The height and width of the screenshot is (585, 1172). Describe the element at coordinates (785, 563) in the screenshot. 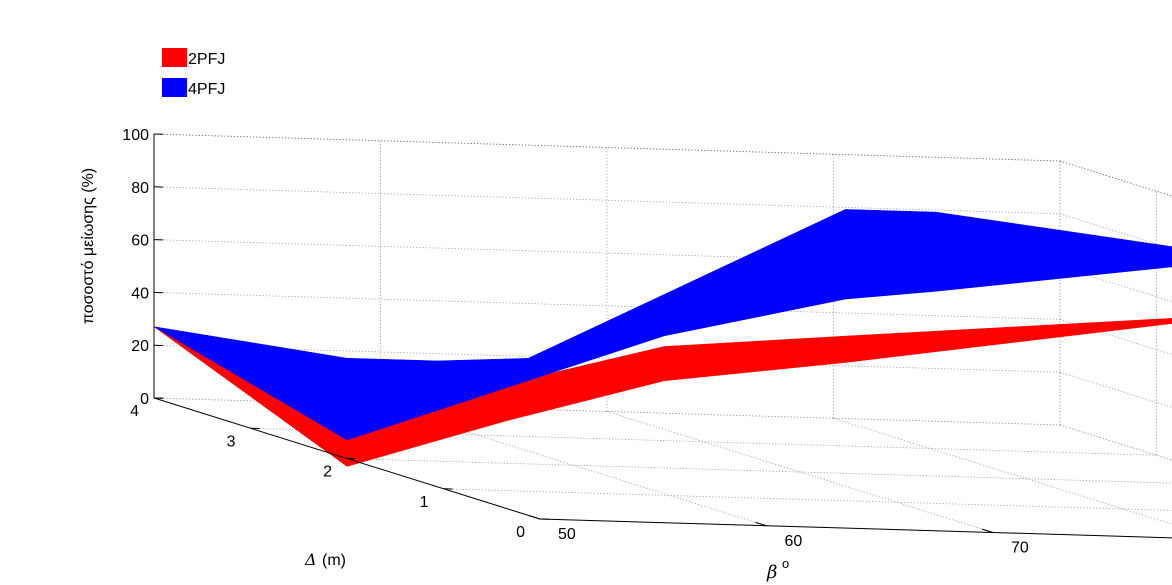

I see `x-axis-title-unit: o` at that location.